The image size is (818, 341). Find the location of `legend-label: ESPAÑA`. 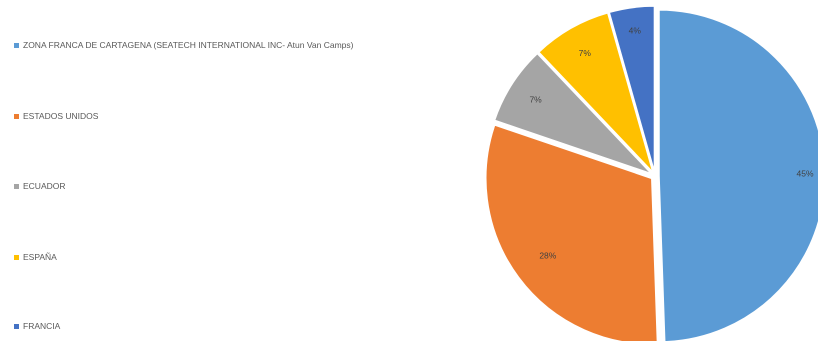

legend-label: ESPAÑA is located at coordinates (40, 257).